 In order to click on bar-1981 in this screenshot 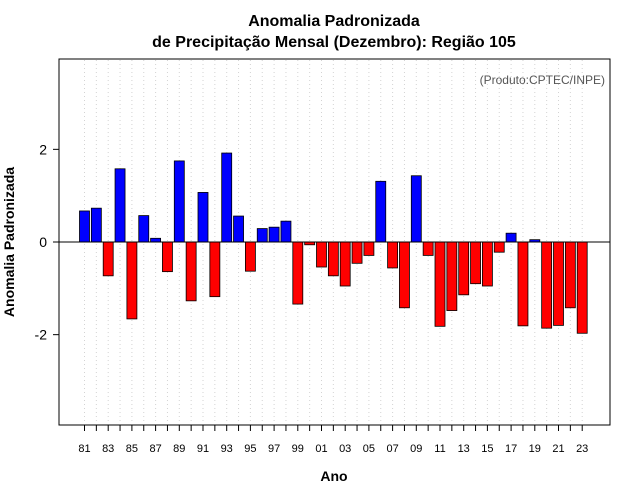, I will do `click(84, 226)`.